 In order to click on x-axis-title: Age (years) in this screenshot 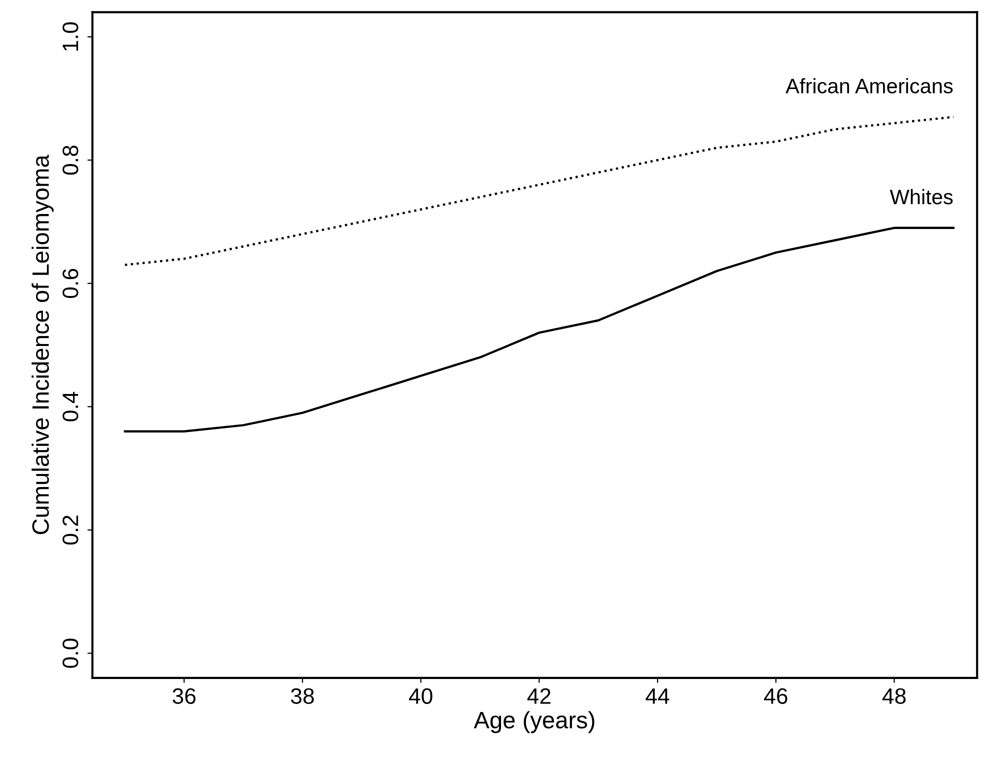, I will do `click(534, 722)`.